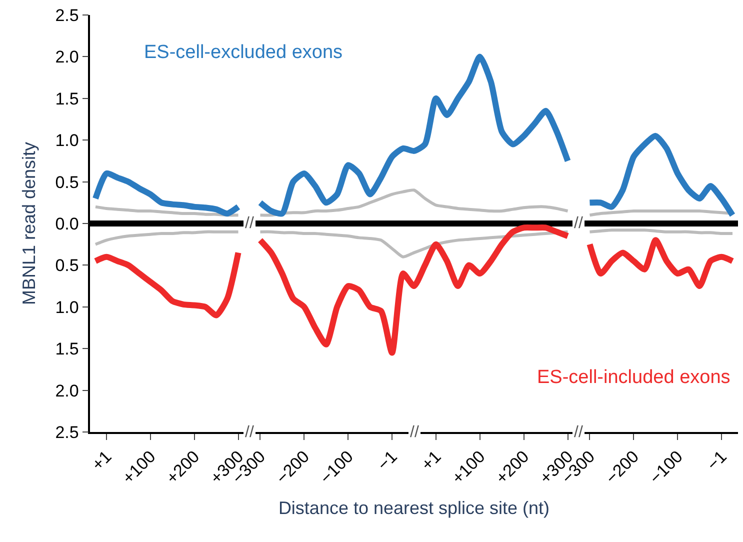  Describe the element at coordinates (633, 377) in the screenshot. I see `text: ES-cell-included exons` at that location.